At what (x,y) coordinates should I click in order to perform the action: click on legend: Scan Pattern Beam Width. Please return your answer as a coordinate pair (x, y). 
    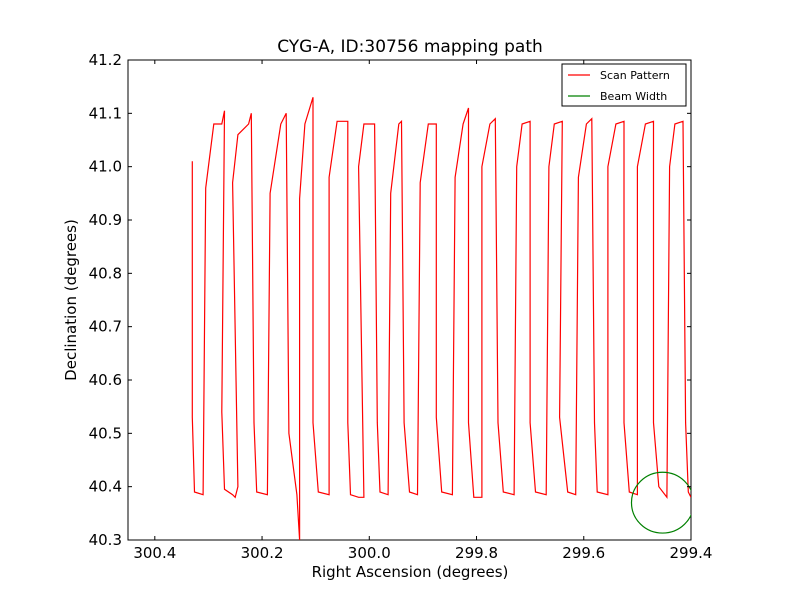
    Looking at the image, I should click on (624, 85).